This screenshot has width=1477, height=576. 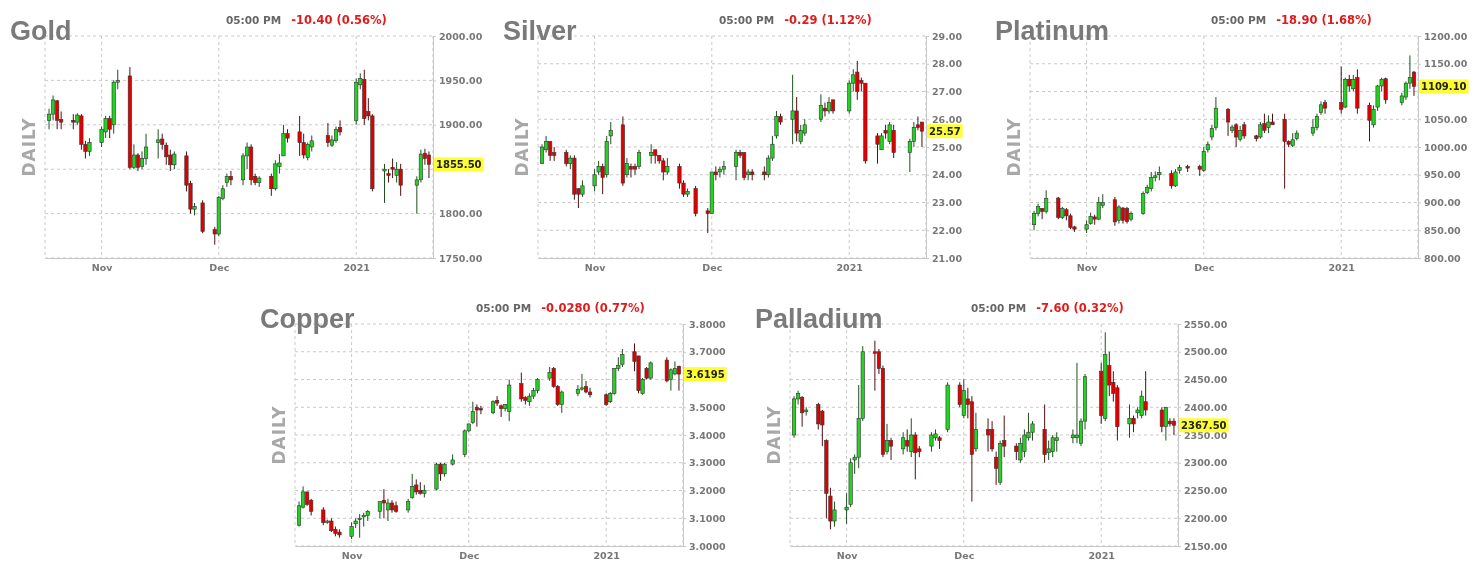 What do you see at coordinates (1206, 324) in the screenshot?
I see `y-tick-label: 2550.00` at bounding box center [1206, 324].